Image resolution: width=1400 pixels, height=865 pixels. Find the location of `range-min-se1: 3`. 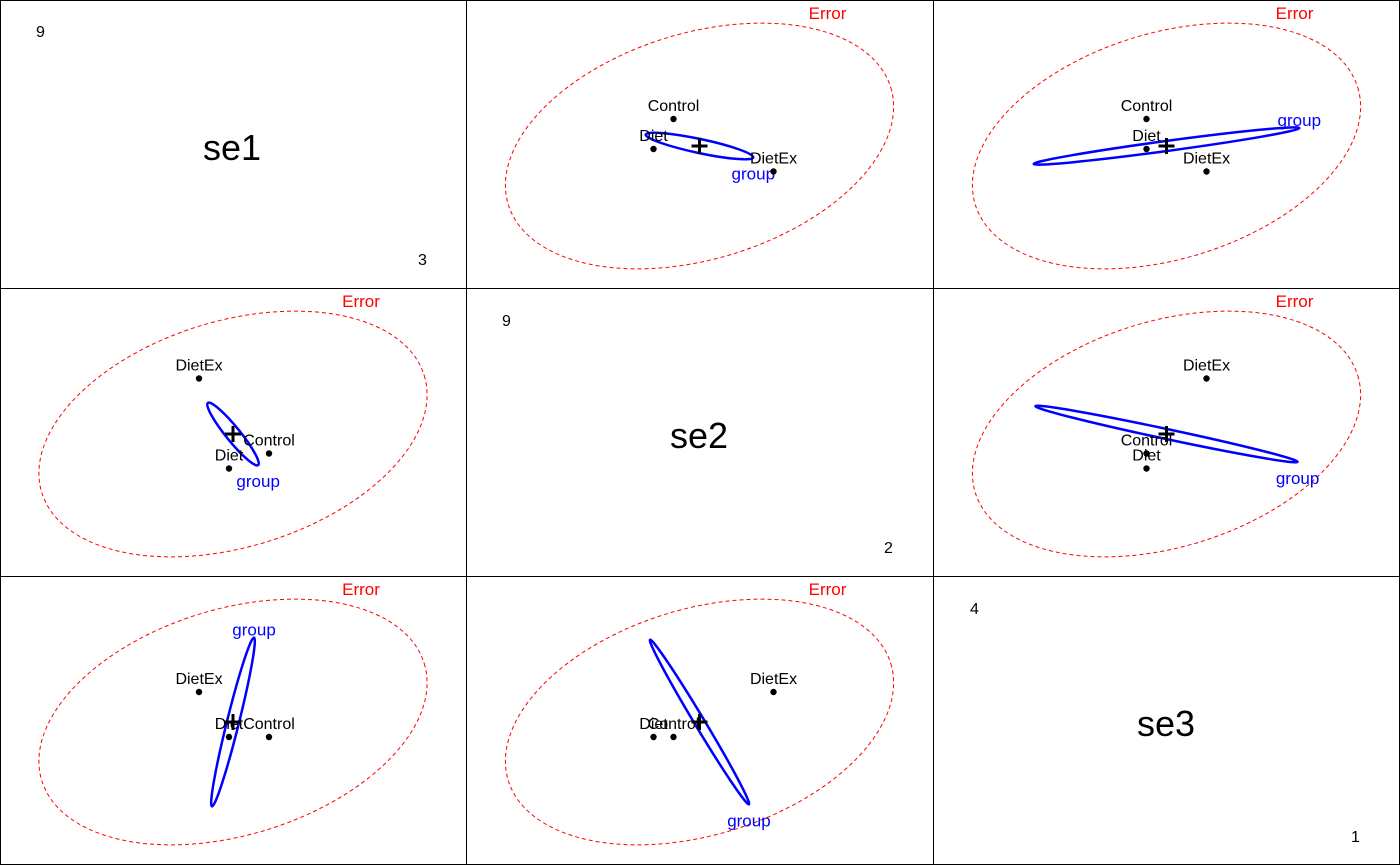

range-min-se1: 3 is located at coordinates (422, 260).